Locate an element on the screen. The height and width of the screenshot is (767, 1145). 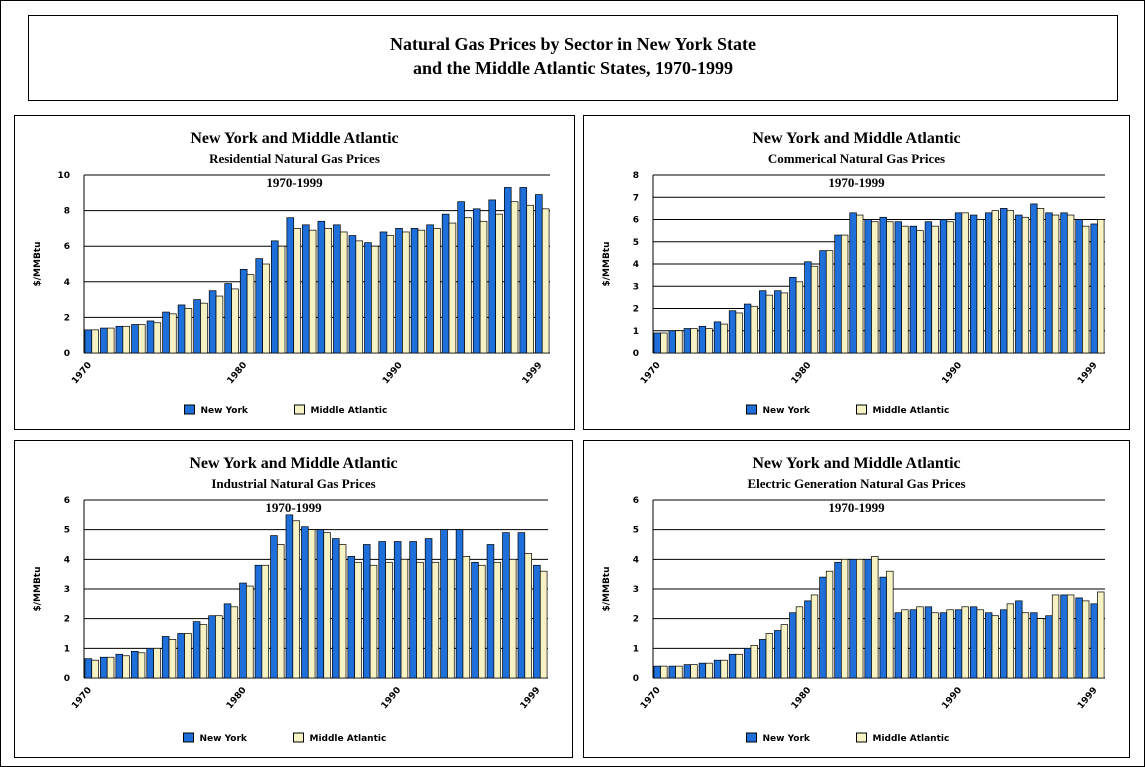
y-axis-label: $/MMBtu is located at coordinates (607, 263).